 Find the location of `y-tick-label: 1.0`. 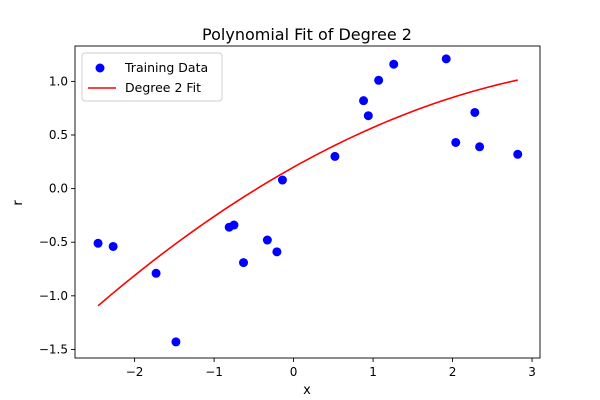

y-tick-label: 1.0 is located at coordinates (58, 81).